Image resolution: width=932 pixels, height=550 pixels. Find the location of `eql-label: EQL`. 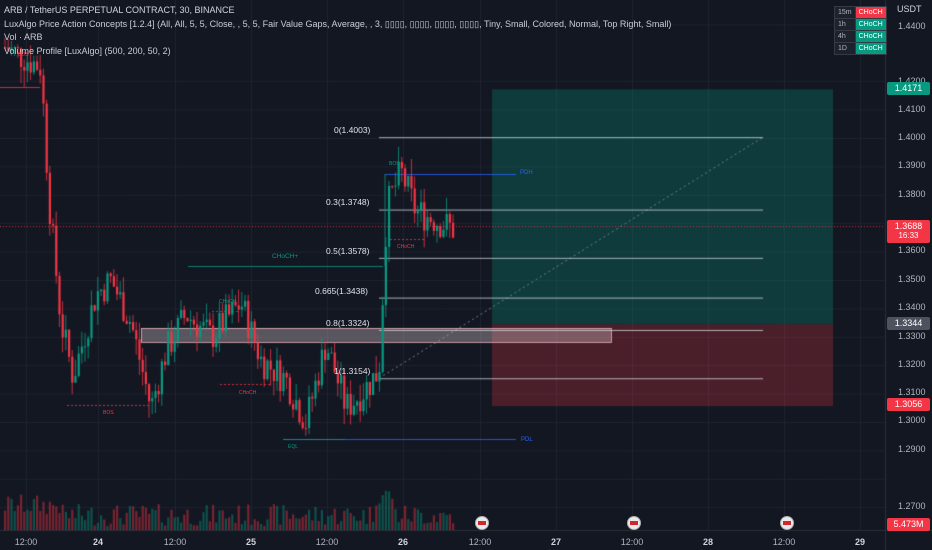

eql-label: EQL is located at coordinates (293, 447).